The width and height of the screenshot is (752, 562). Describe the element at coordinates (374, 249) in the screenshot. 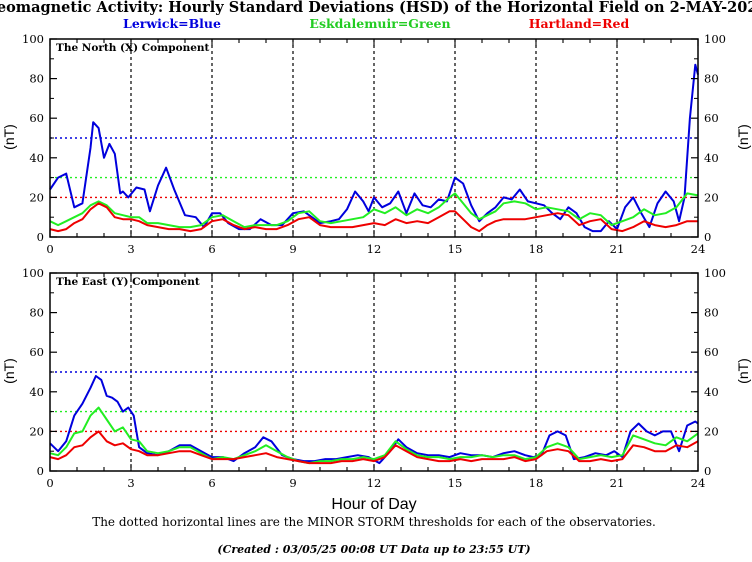

I see `panel-north-xtick-label-12: 12` at that location.